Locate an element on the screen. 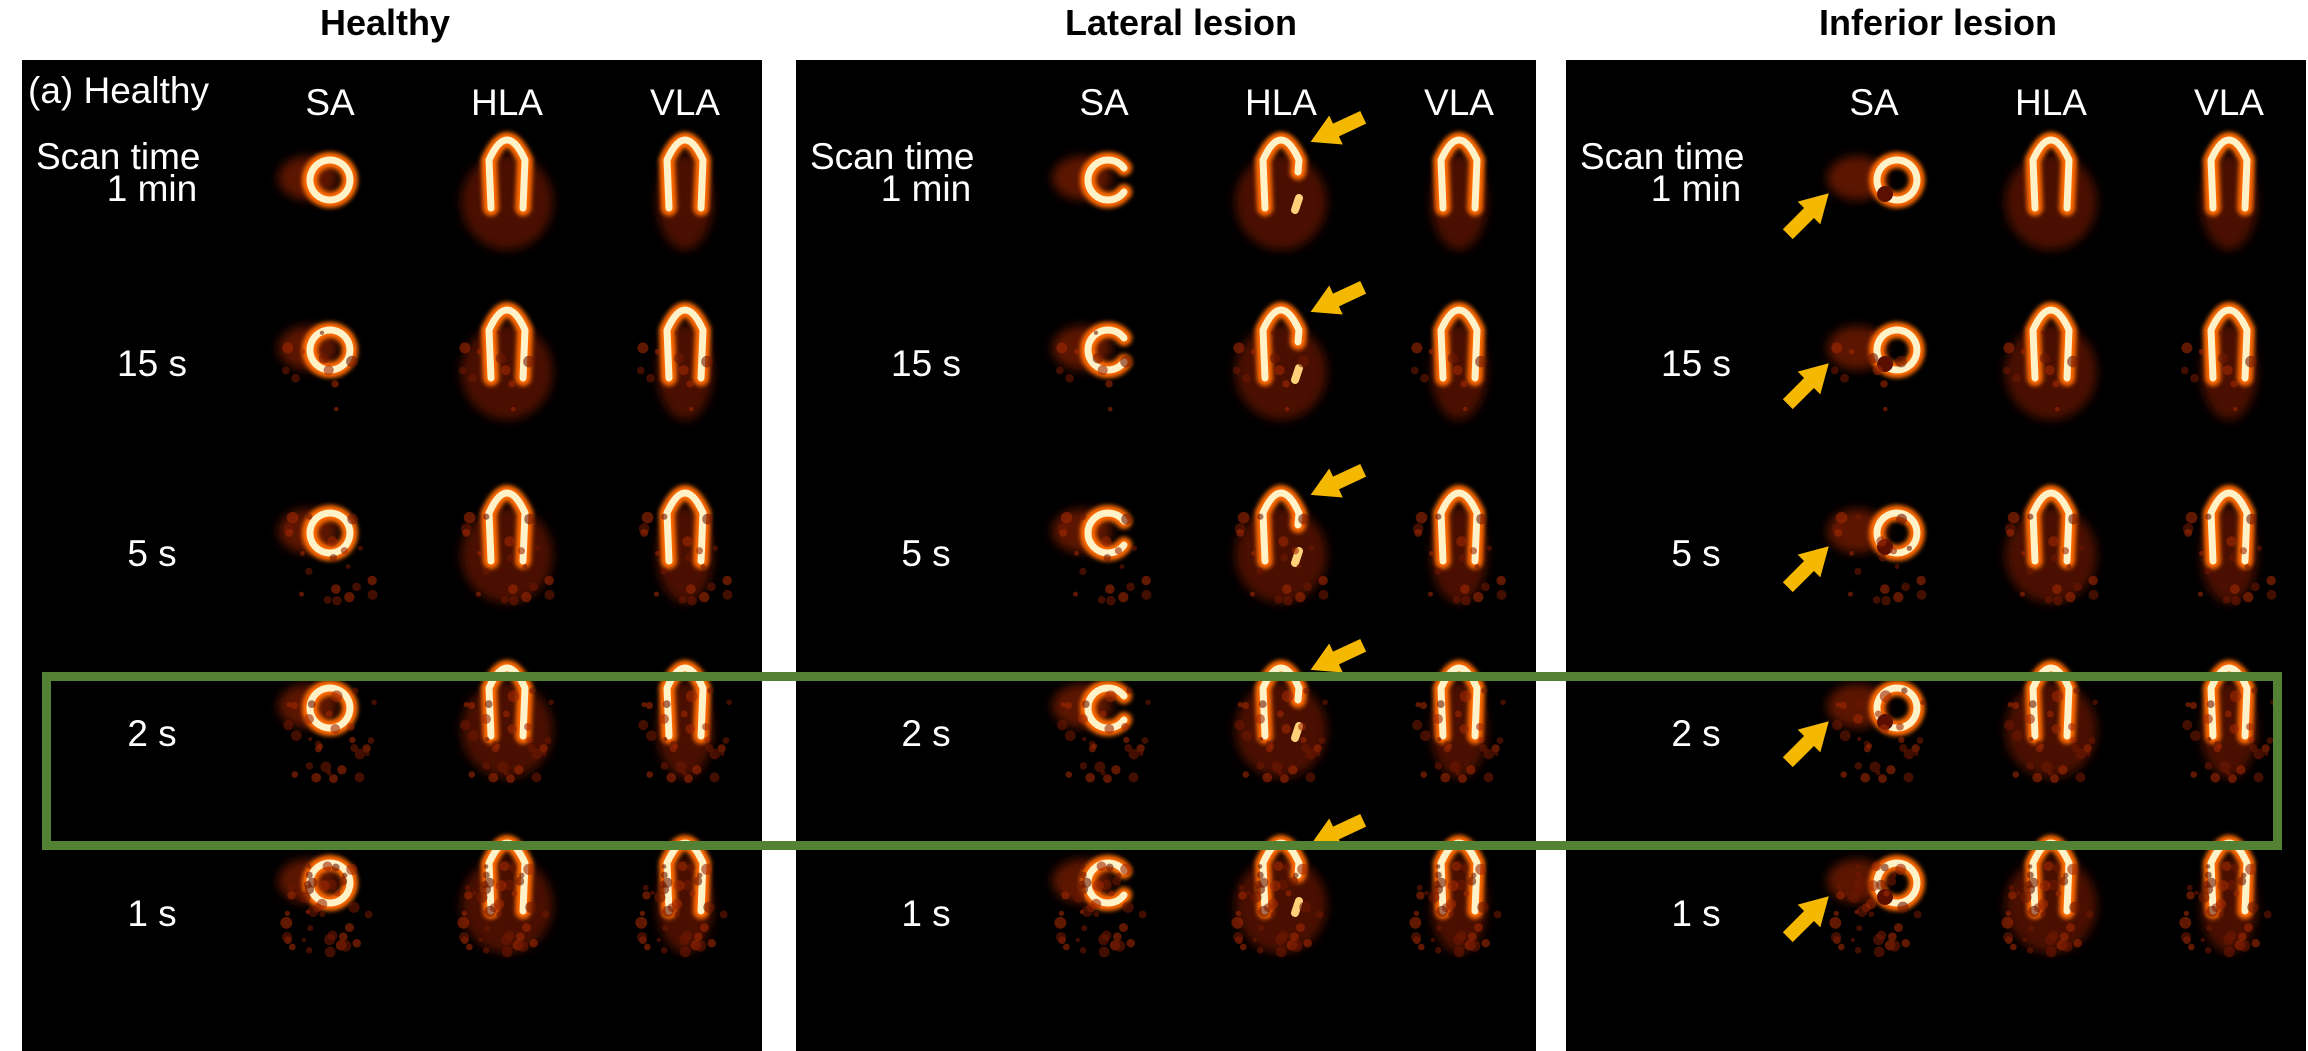 This screenshot has height=1051, width=2308. title-inferior-lesion: Inferior lesion is located at coordinates (1938, 22).